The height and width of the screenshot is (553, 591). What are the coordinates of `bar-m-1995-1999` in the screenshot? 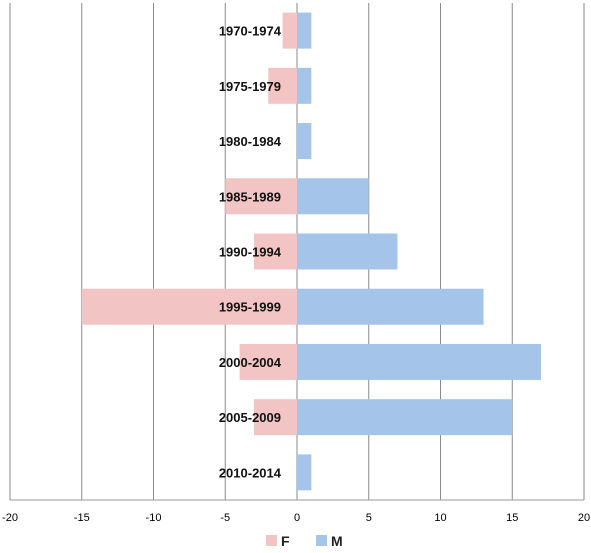 It's located at (390, 306).